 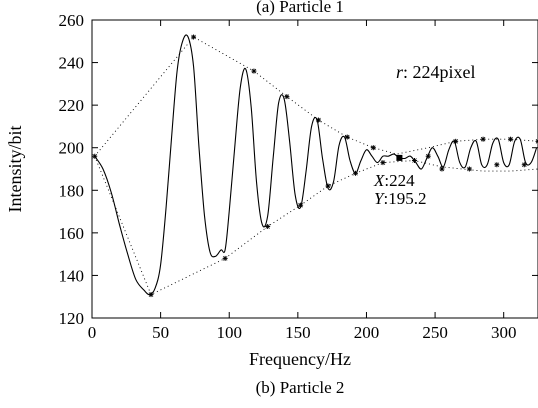 I want to click on y-tick-label: 260, so click(x=72, y=20).